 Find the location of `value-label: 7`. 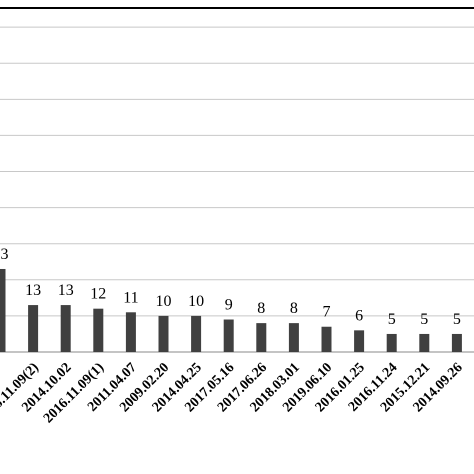

value-label: 7 is located at coordinates (327, 312).